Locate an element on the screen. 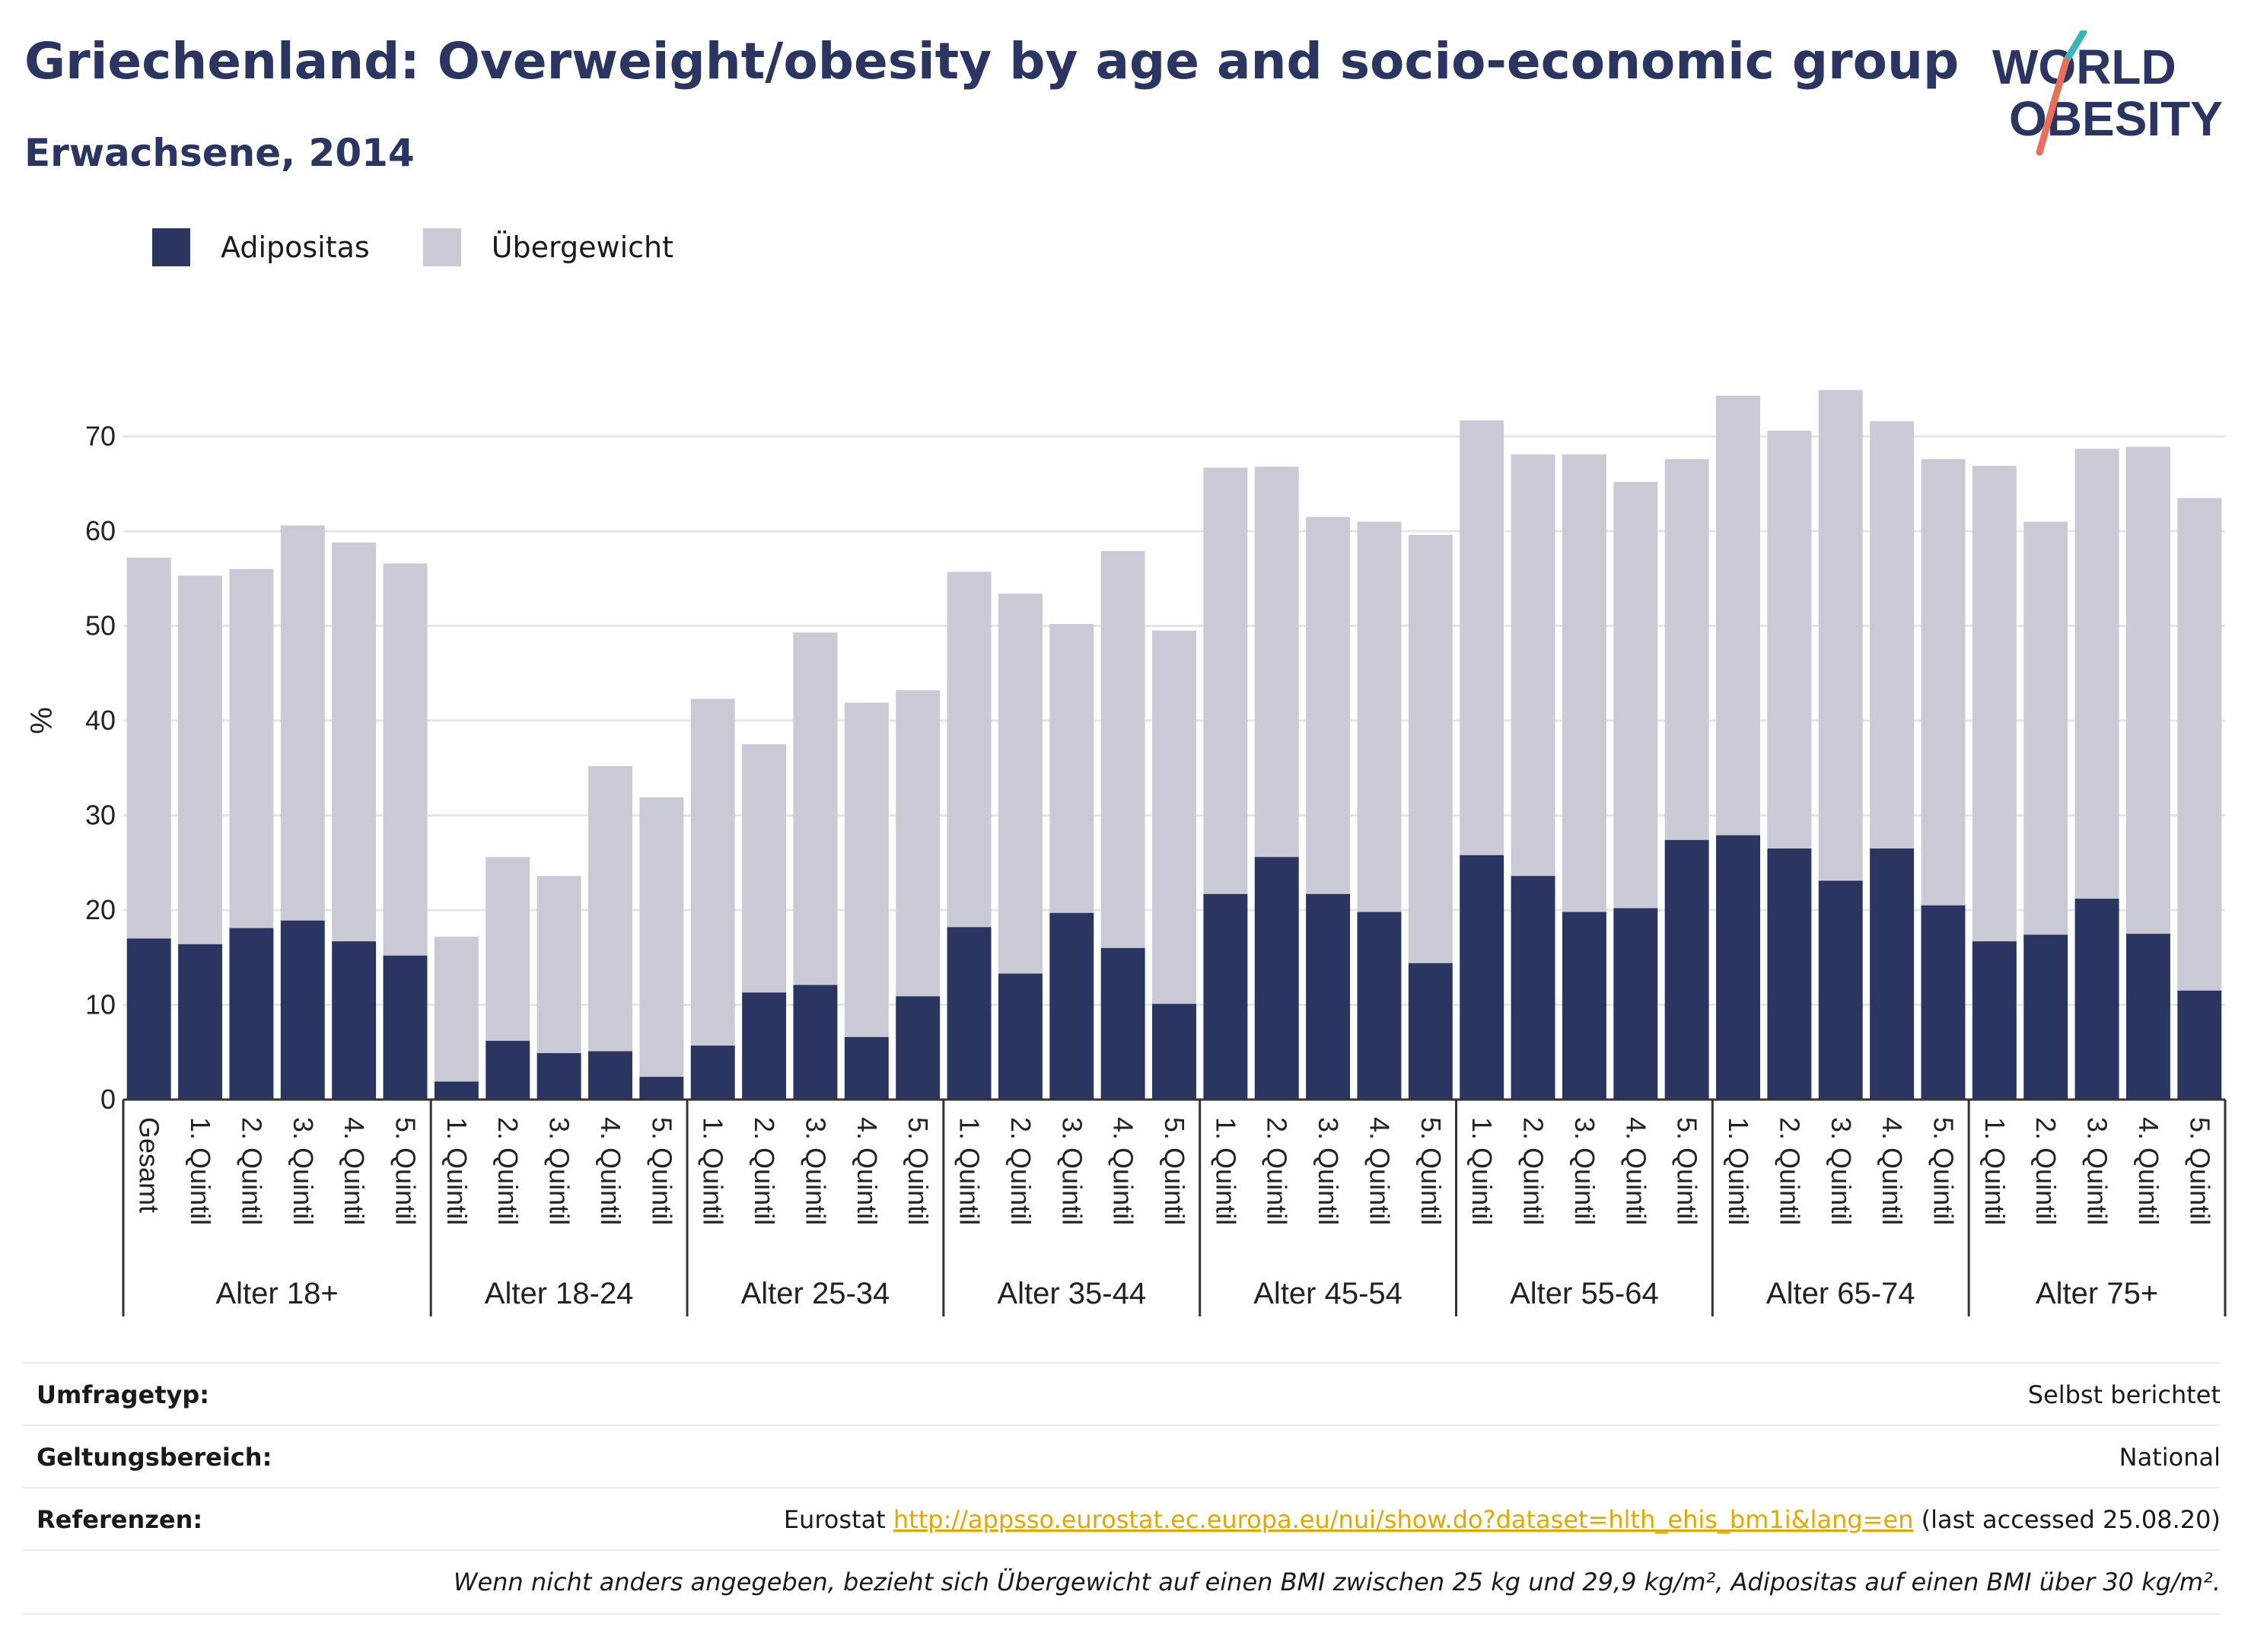 The image size is (2251, 1652). y-tick-label: 40 is located at coordinates (100, 720).